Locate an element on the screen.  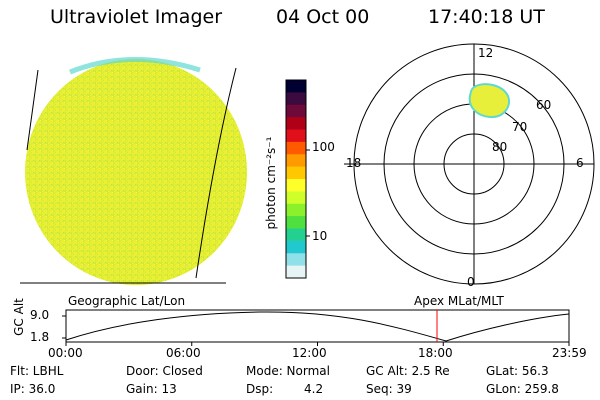
auroral-oval-patch is located at coordinates (489, 101).